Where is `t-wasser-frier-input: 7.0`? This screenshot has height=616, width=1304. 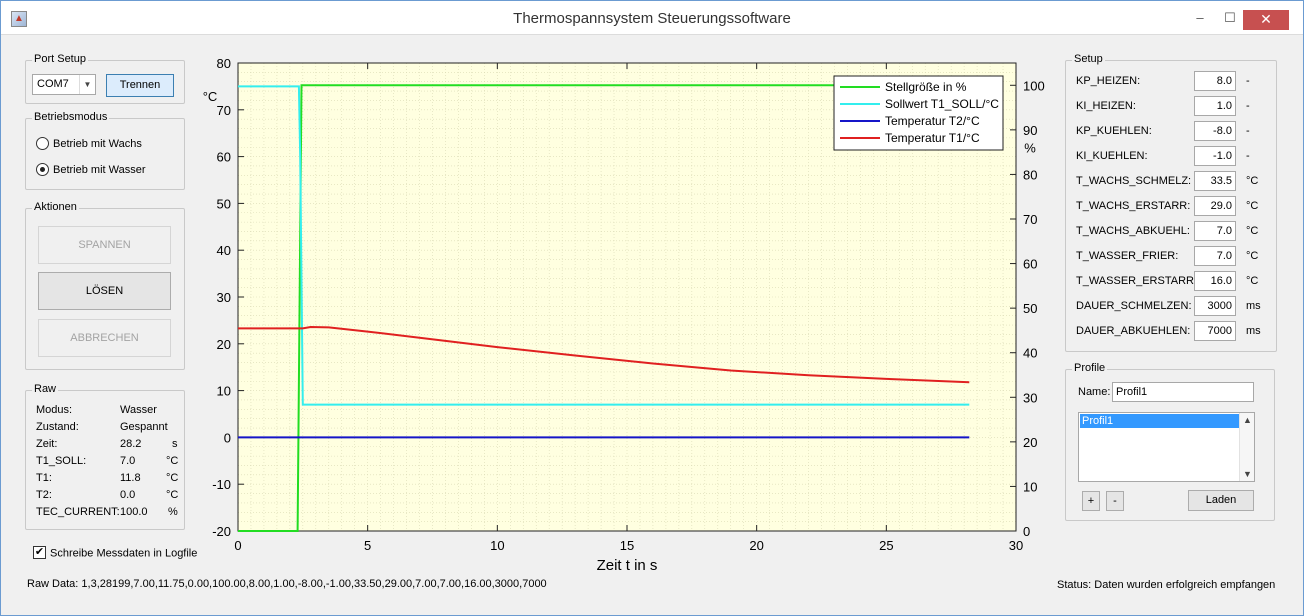
t-wasser-frier-input: 7.0 is located at coordinates (1215, 256).